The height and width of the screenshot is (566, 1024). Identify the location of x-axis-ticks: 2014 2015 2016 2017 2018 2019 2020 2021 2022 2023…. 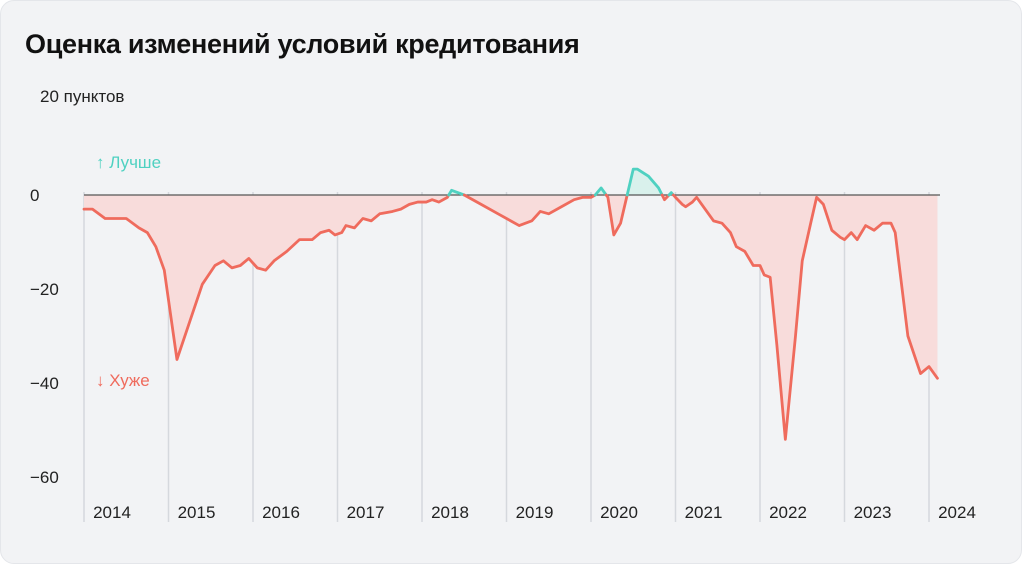
(534, 512).